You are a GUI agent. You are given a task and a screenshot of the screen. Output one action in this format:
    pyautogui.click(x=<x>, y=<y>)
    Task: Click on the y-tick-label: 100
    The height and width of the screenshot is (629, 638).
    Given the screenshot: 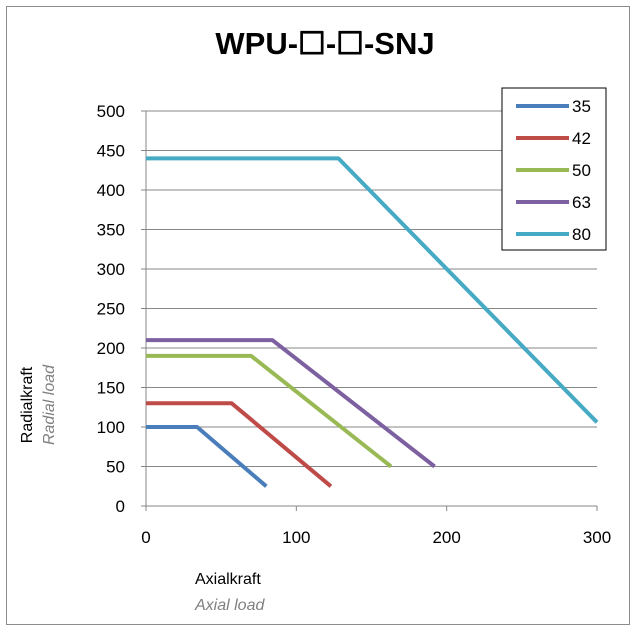 What is the action you would take?
    pyautogui.click(x=111, y=427)
    